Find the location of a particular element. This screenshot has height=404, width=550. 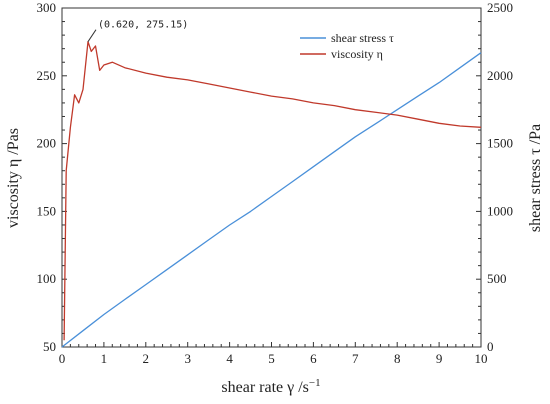

legend-label-viscosity: viscosity η is located at coordinates (357, 54).